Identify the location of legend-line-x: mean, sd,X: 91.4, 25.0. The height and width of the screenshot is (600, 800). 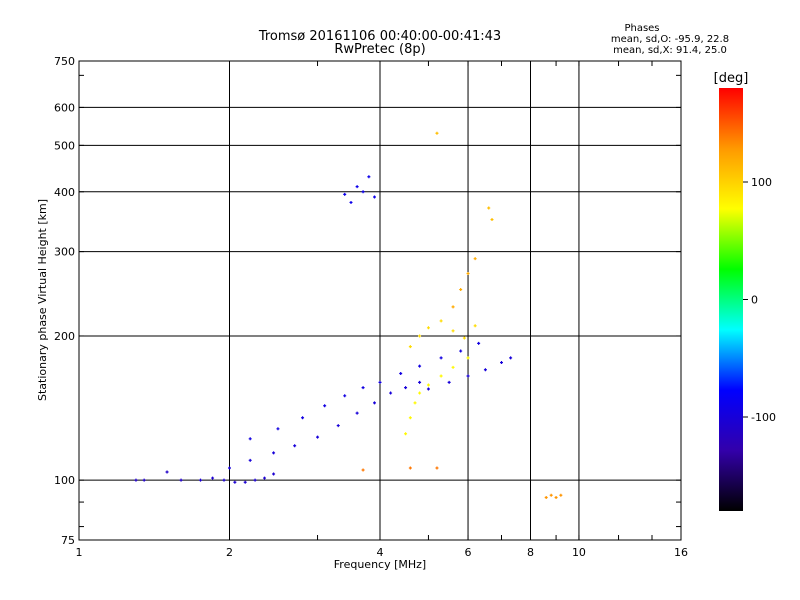
(670, 50).